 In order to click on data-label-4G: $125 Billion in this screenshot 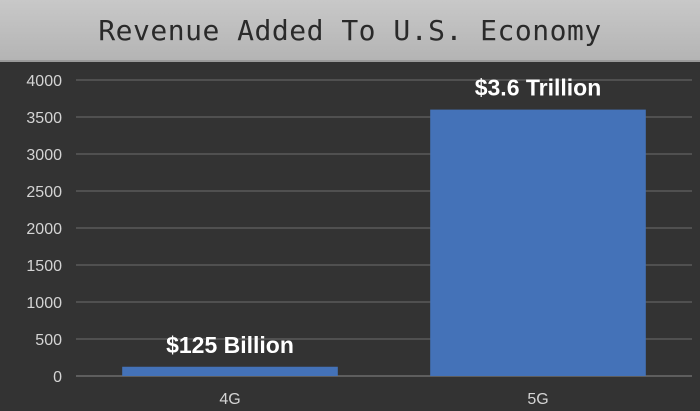, I will do `click(230, 345)`.